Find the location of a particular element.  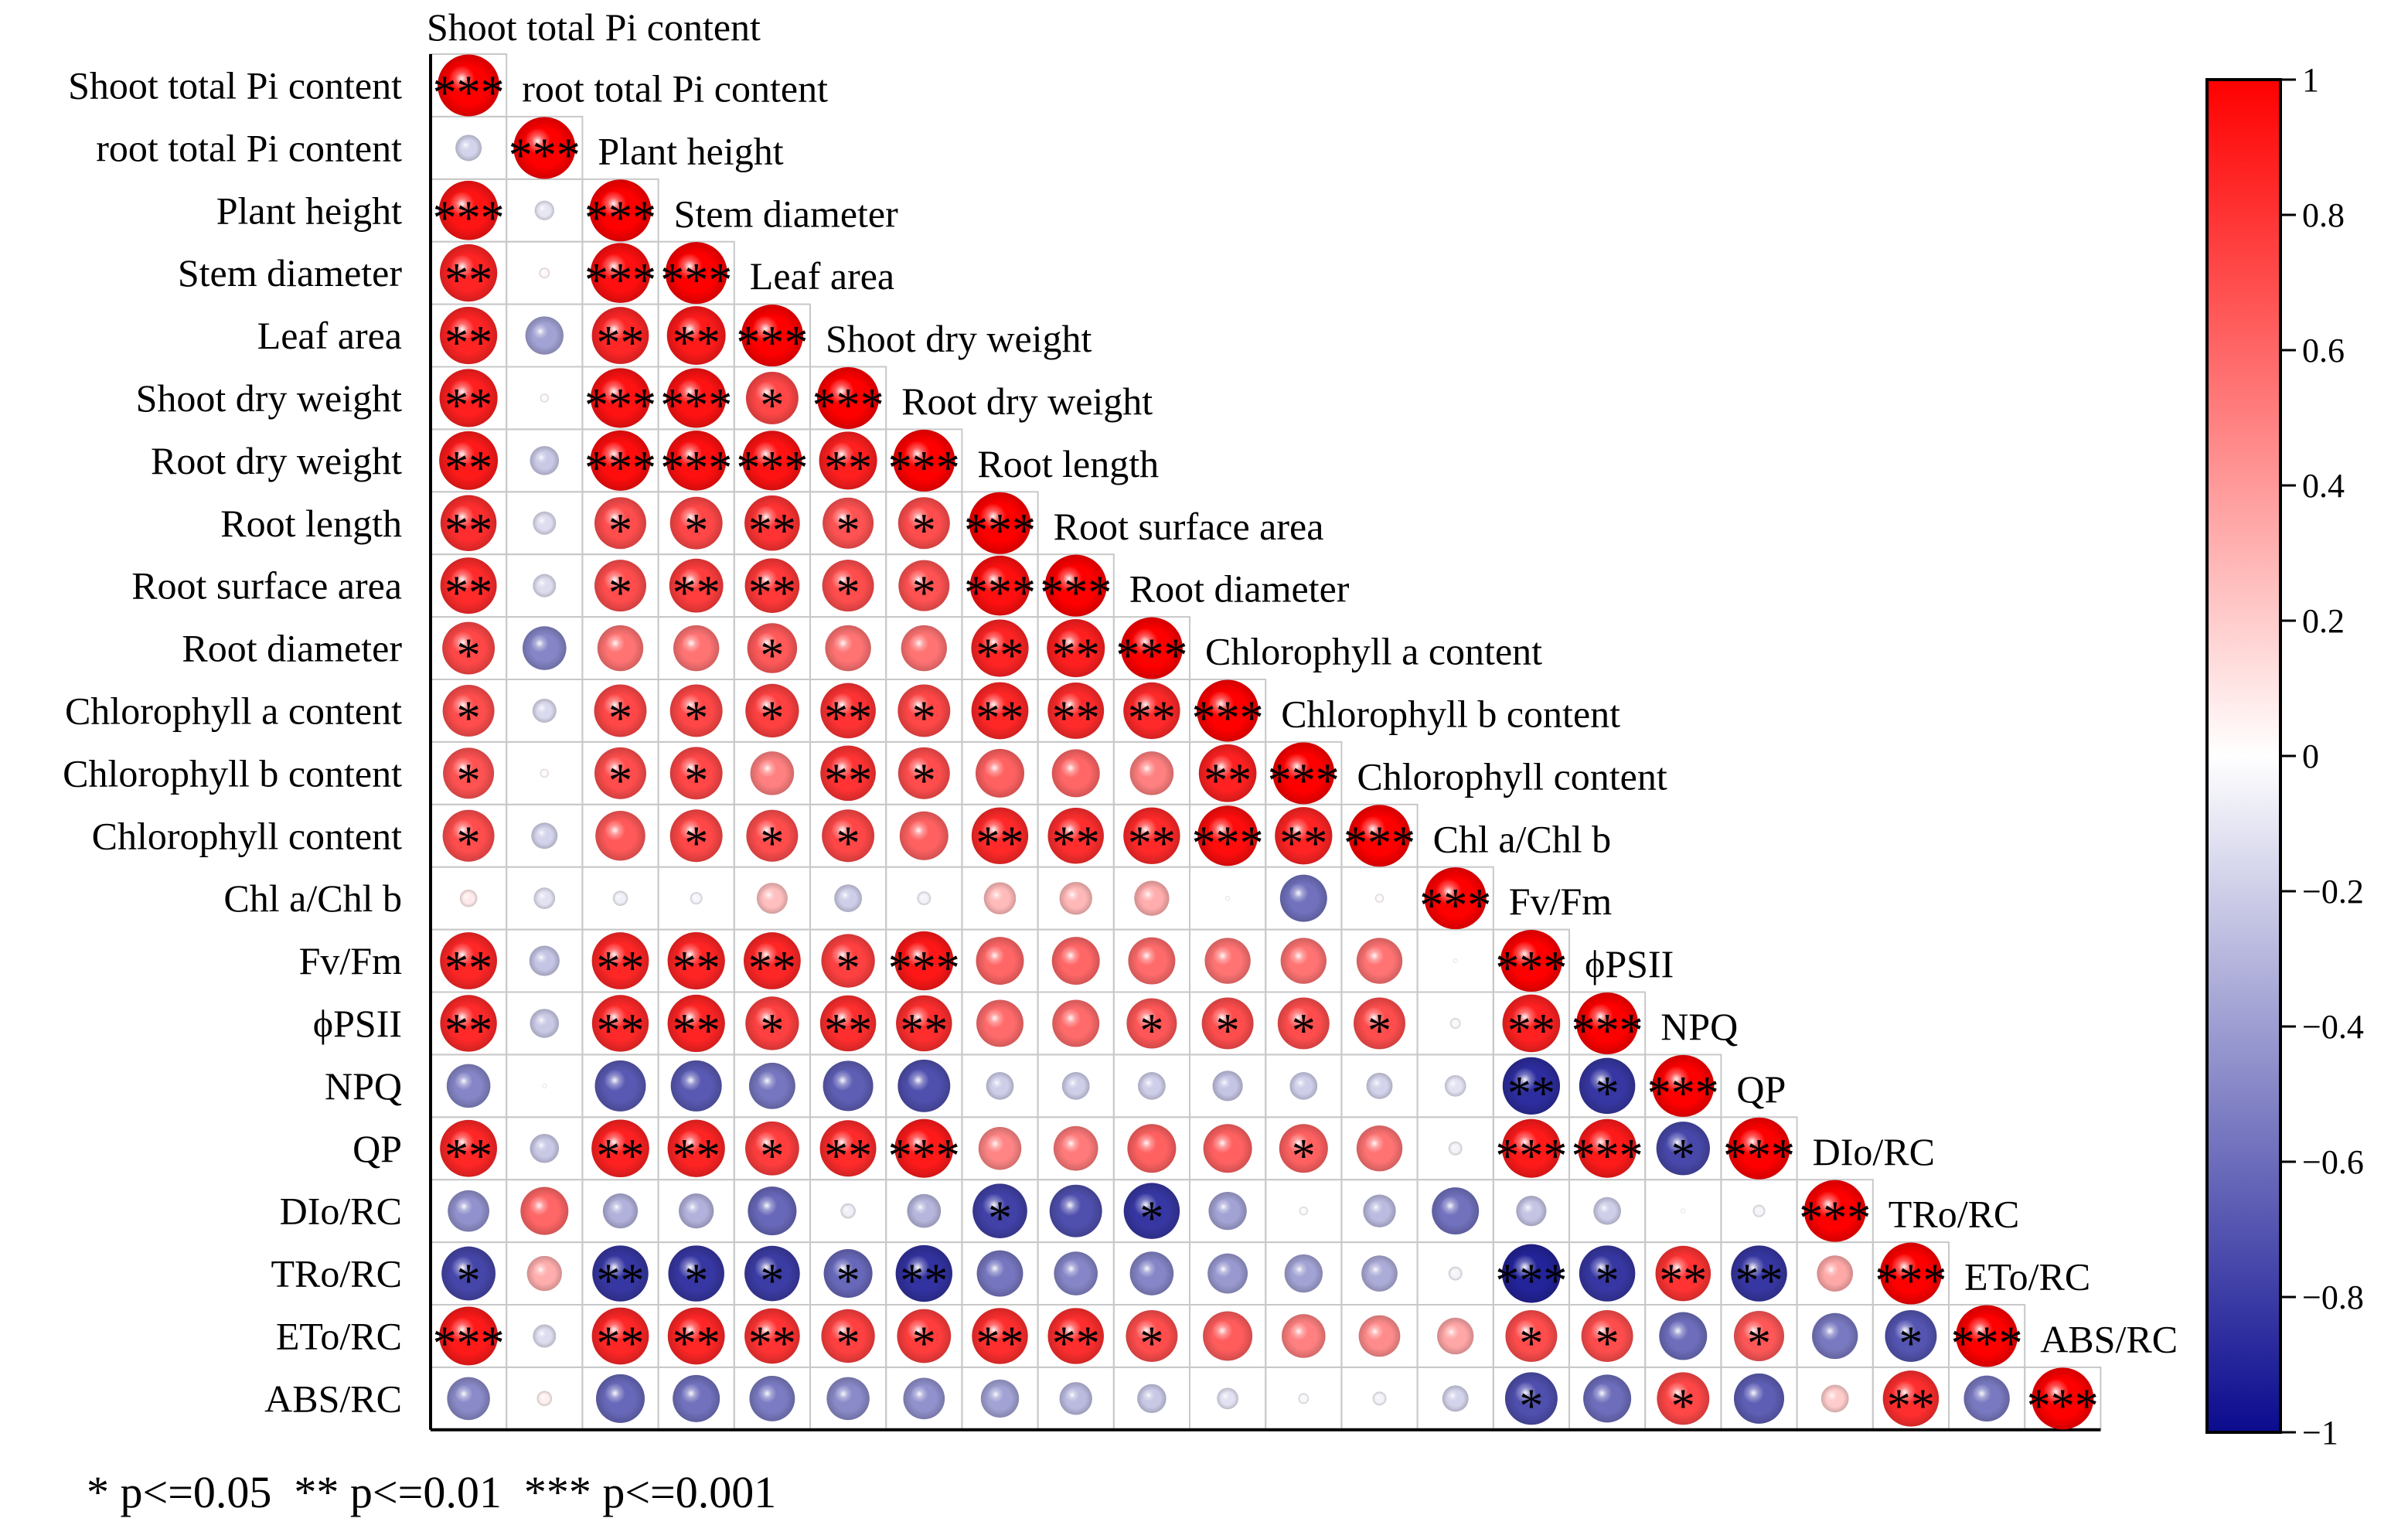

row-label: Chlorophyll content is located at coordinates (247, 835).